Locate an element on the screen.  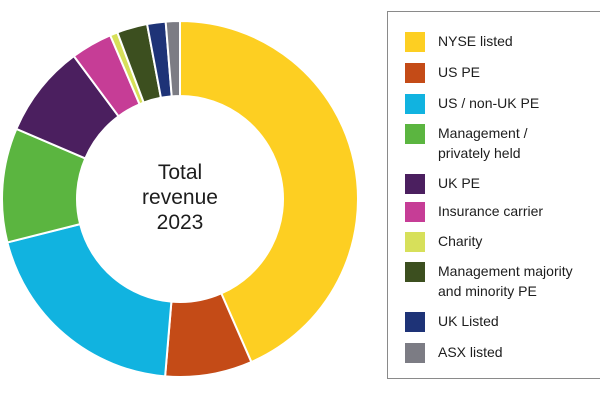
legend-item-insurance-carrier: Insurance carrier is located at coordinates (496, 211).